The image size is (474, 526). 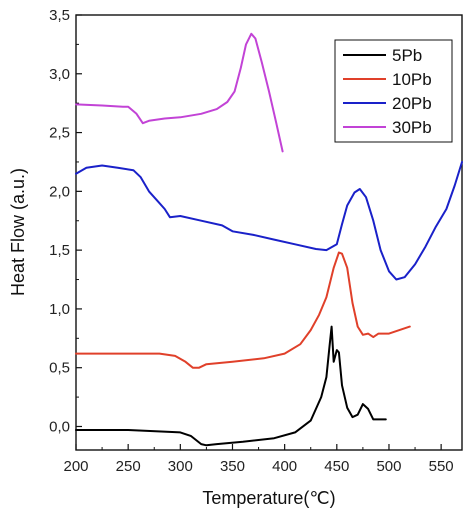 What do you see at coordinates (59, 309) in the screenshot?
I see `y-tick-label: 1,0` at bounding box center [59, 309].